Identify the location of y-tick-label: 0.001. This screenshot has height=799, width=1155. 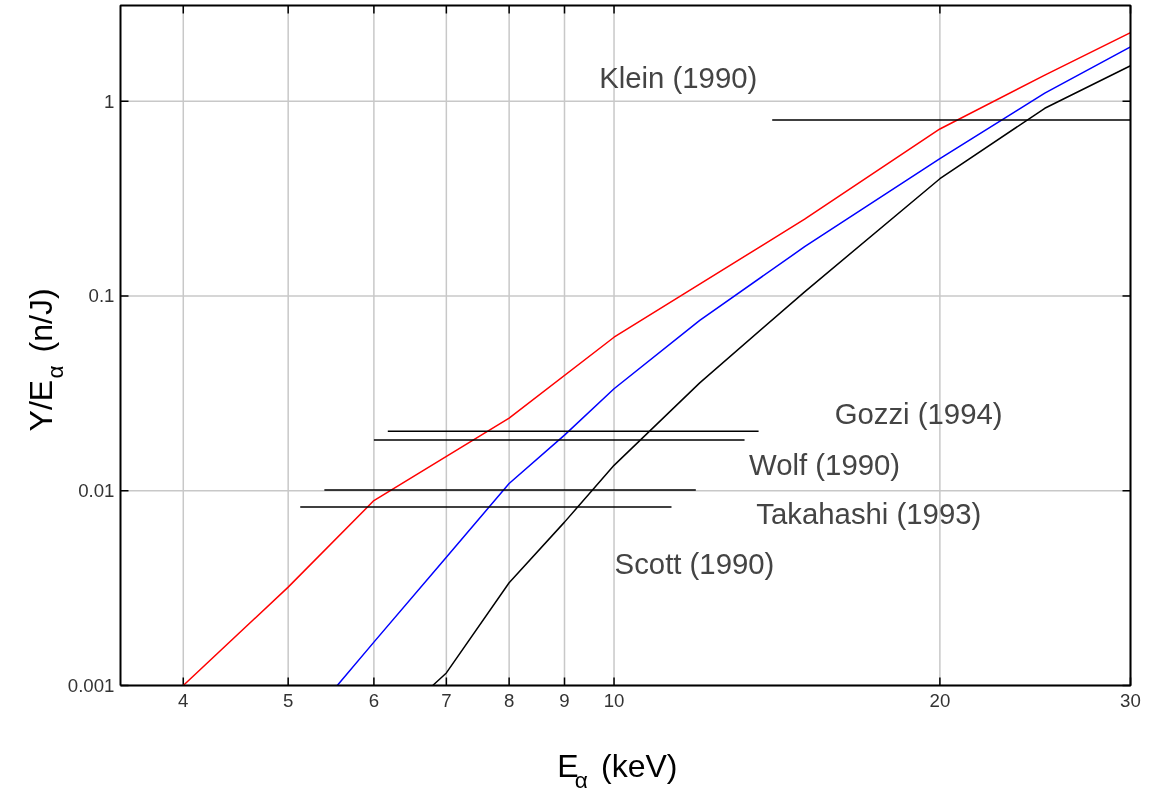
(91, 685).